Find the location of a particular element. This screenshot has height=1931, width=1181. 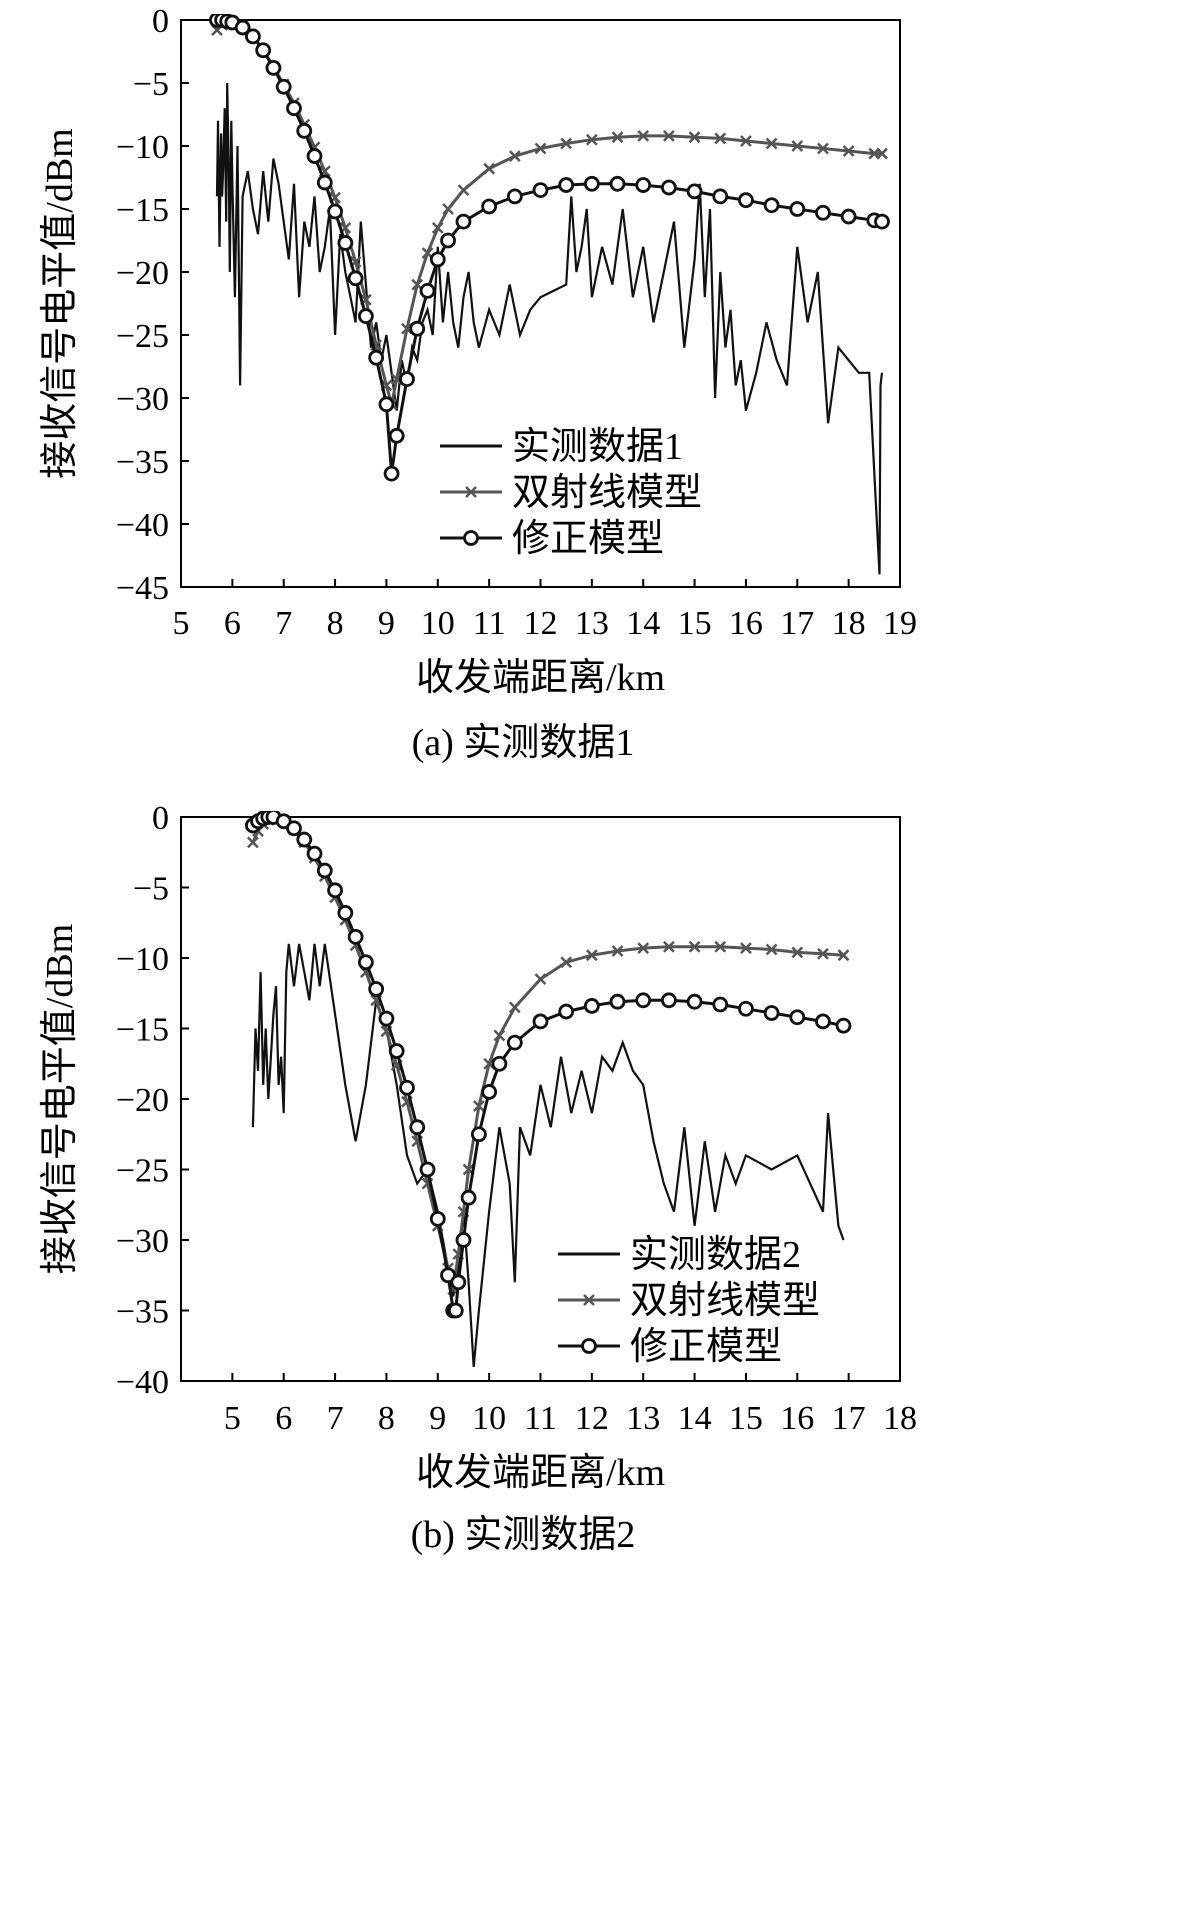

y-tick-label: −15 is located at coordinates (142, 210).